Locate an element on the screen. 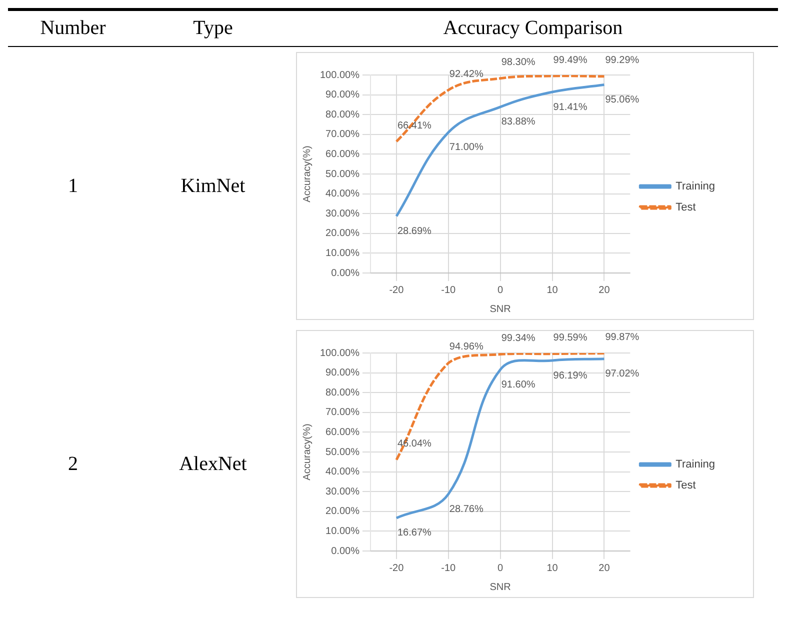  data-label: 92.42% is located at coordinates (466, 74).